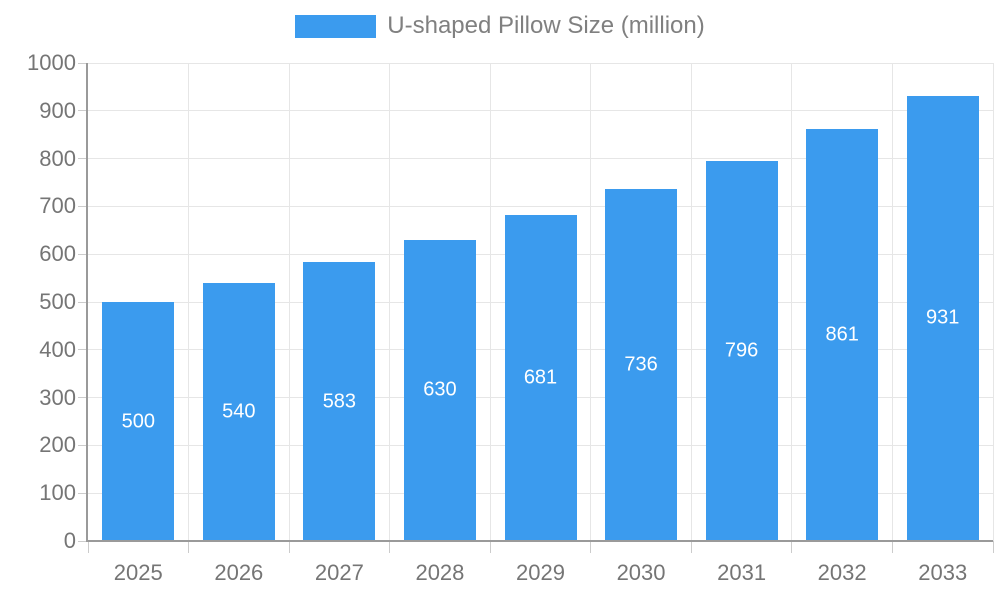  I want to click on bar: 861, so click(842, 335).